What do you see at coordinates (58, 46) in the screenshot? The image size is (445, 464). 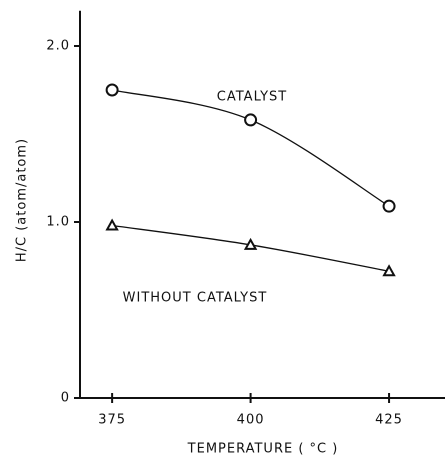 I see `y-tick-label: 2.0` at bounding box center [58, 46].